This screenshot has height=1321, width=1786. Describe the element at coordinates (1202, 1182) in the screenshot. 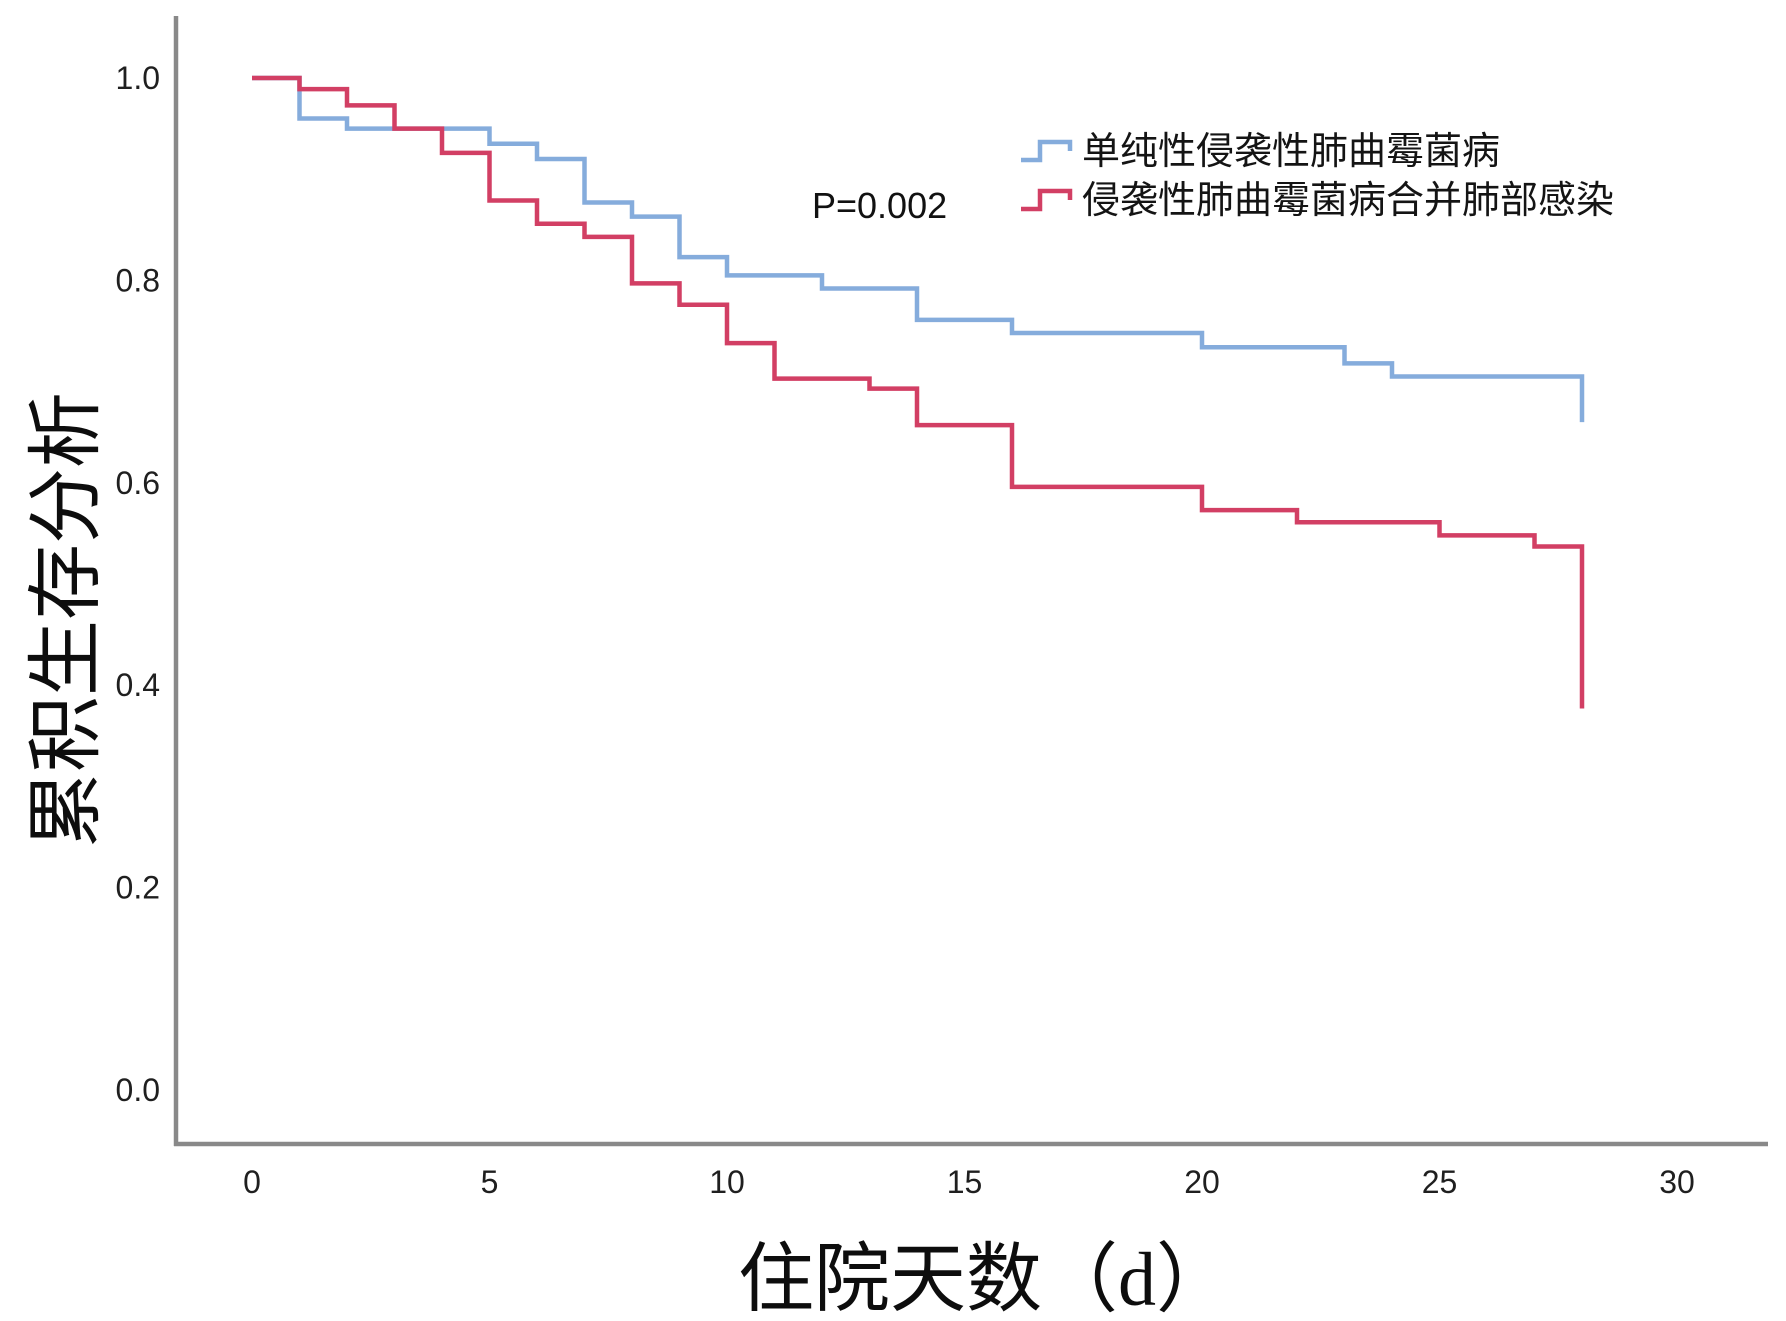

I see `x-tick-label: 20` at that location.